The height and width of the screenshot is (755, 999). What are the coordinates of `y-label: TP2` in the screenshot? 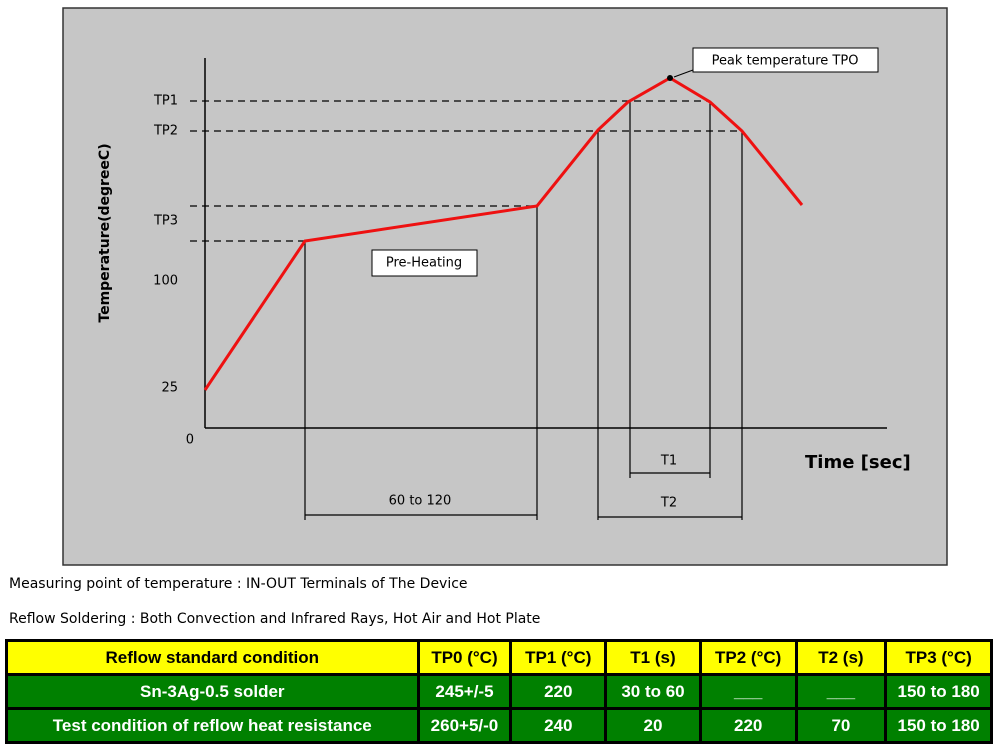 It's located at (165, 131).